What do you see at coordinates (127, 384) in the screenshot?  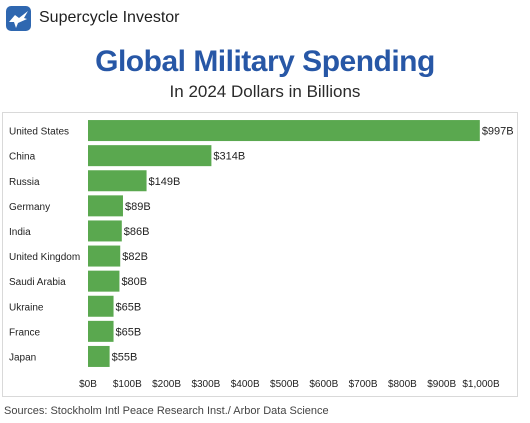 I see `x-tick-label: $100B` at bounding box center [127, 384].